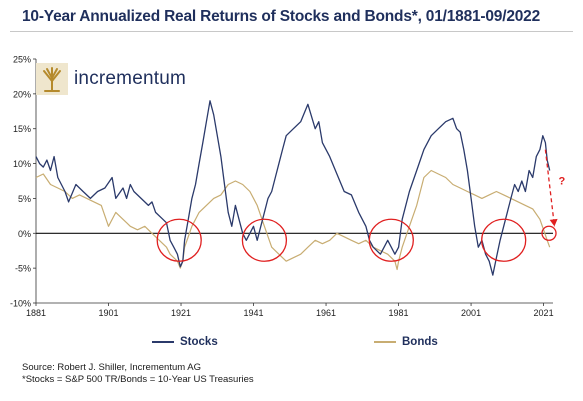 The height and width of the screenshot is (401, 583). Describe the element at coordinates (291, 31) in the screenshot. I see `title-divider` at that location.